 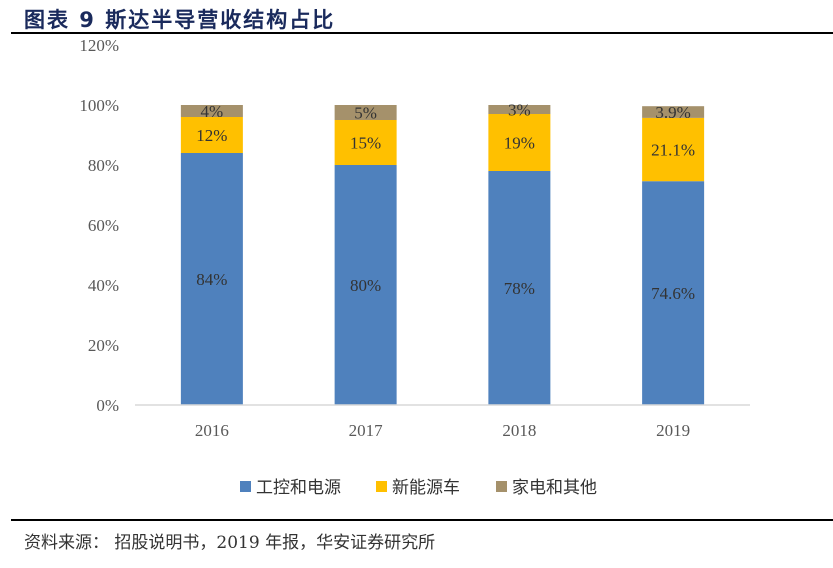 What do you see at coordinates (103, 165) in the screenshot?
I see `y-tick-label: 80%` at bounding box center [103, 165].